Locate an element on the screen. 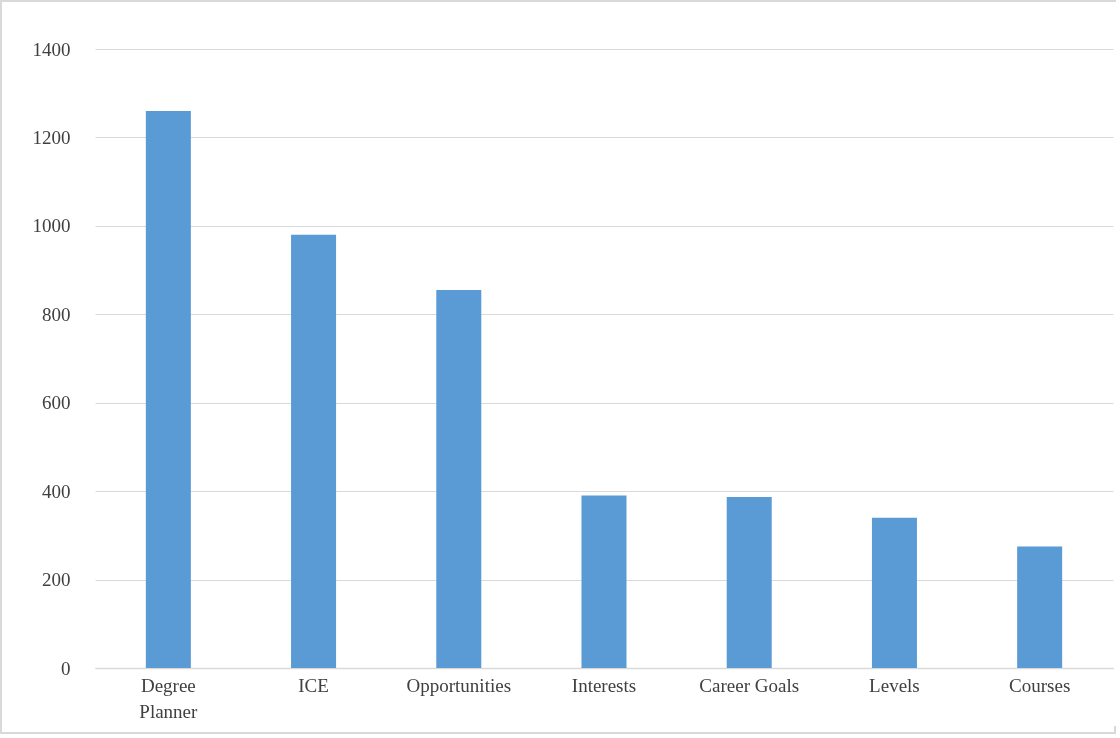 The height and width of the screenshot is (738, 1120). y-tick-label: 600 is located at coordinates (56, 403).